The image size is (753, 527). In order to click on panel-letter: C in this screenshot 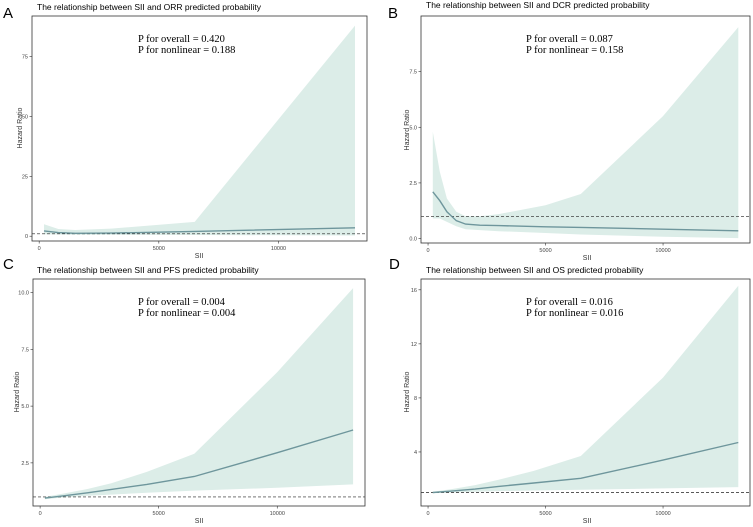, I will do `click(8, 264)`.